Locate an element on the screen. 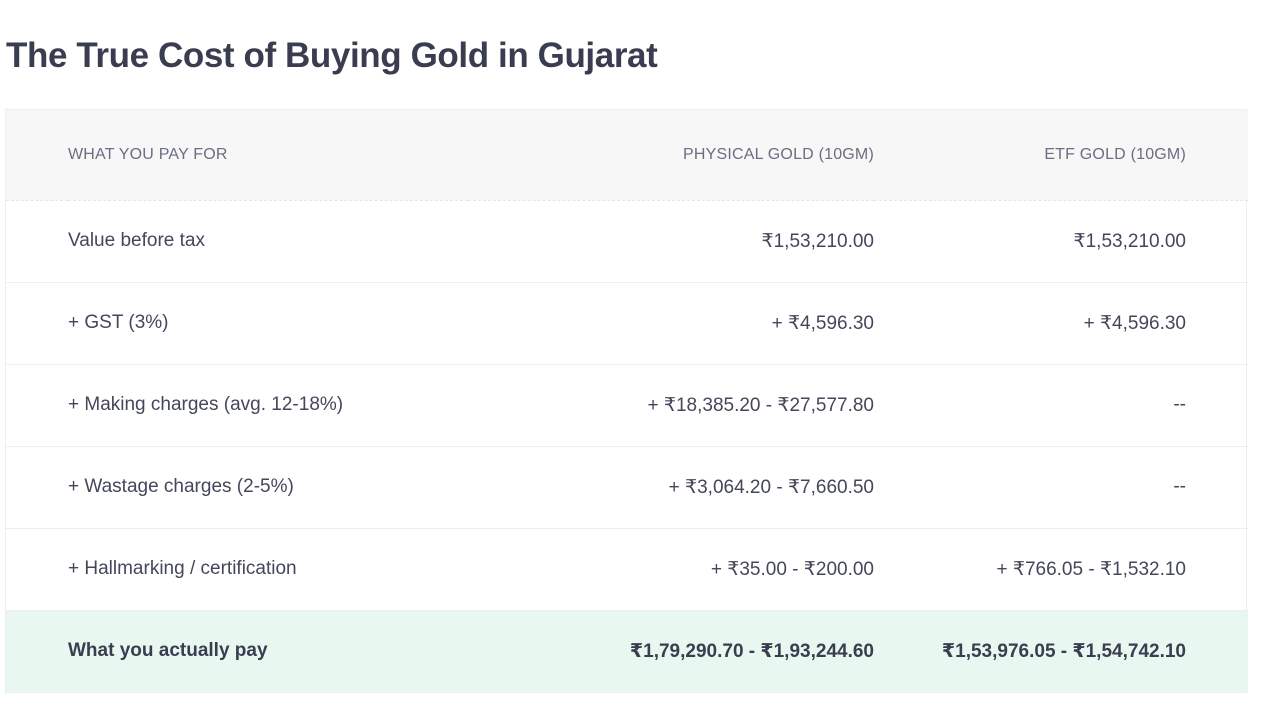  row-item-label: + GST (3%) is located at coordinates (118, 322).